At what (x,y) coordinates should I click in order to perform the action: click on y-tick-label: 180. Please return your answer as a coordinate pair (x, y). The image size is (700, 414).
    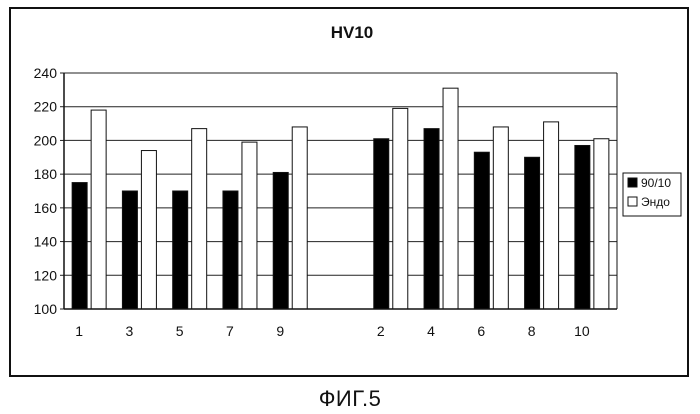
    Looking at the image, I should click on (46, 174).